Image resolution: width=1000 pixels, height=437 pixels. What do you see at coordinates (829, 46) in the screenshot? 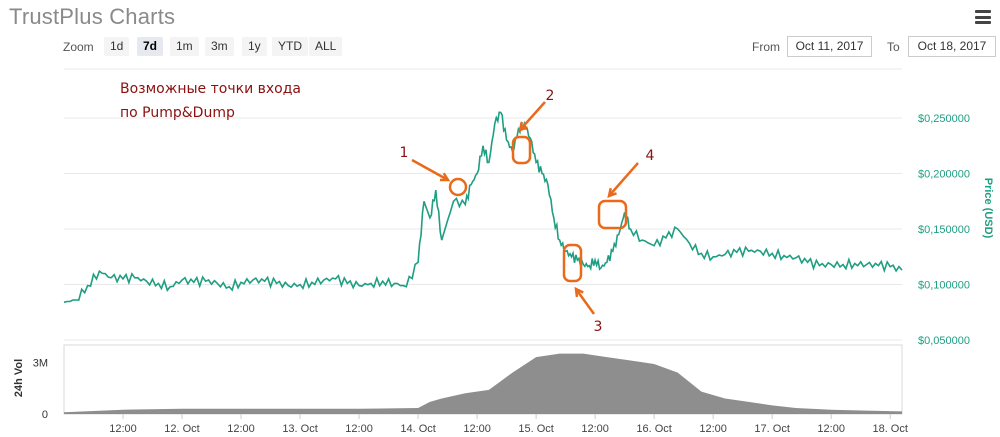
I see `from-date-input: Oct 11, 2017` at bounding box center [829, 46].